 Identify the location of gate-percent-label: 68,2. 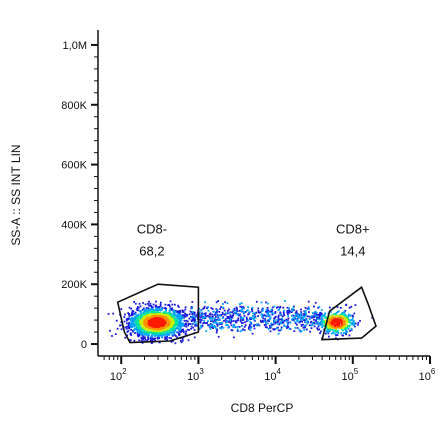
(151, 250).